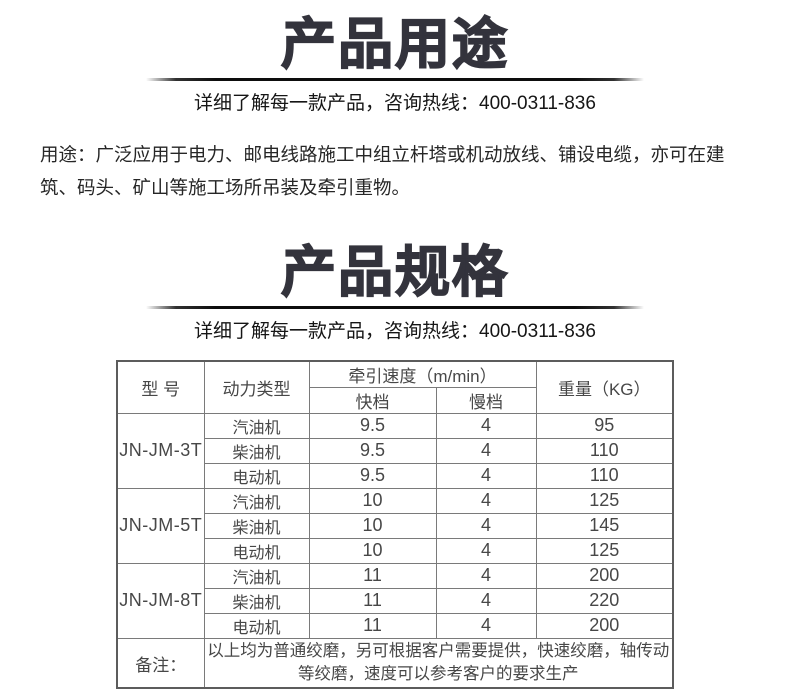  I want to click on spec-section-title: 产品规格, so click(394, 272).